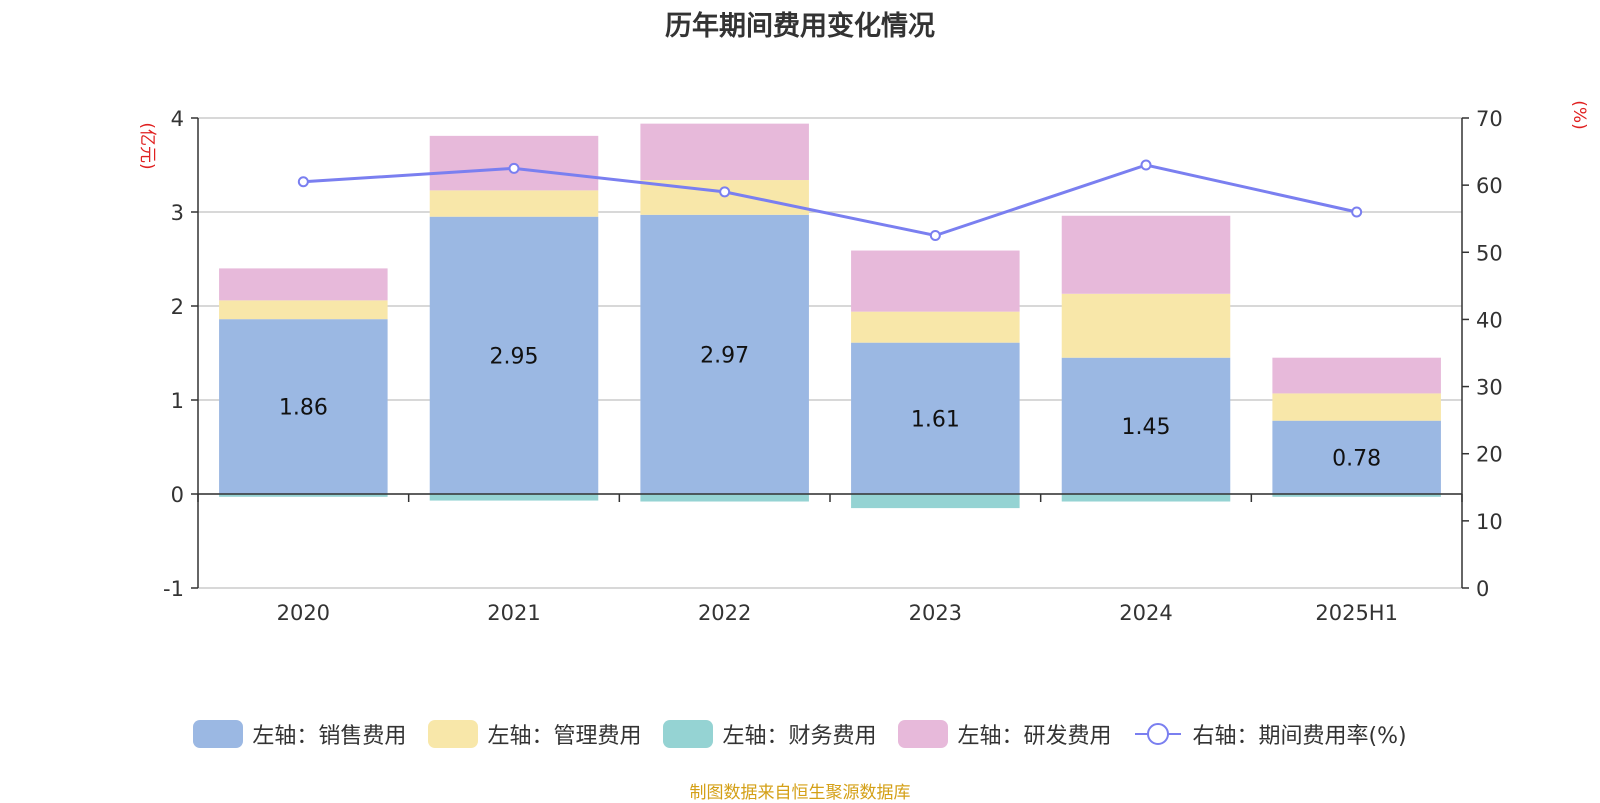 Image resolution: width=1600 pixels, height=803 pixels. I want to click on legend-item-sales: 左轴：销售费用, so click(299, 734).